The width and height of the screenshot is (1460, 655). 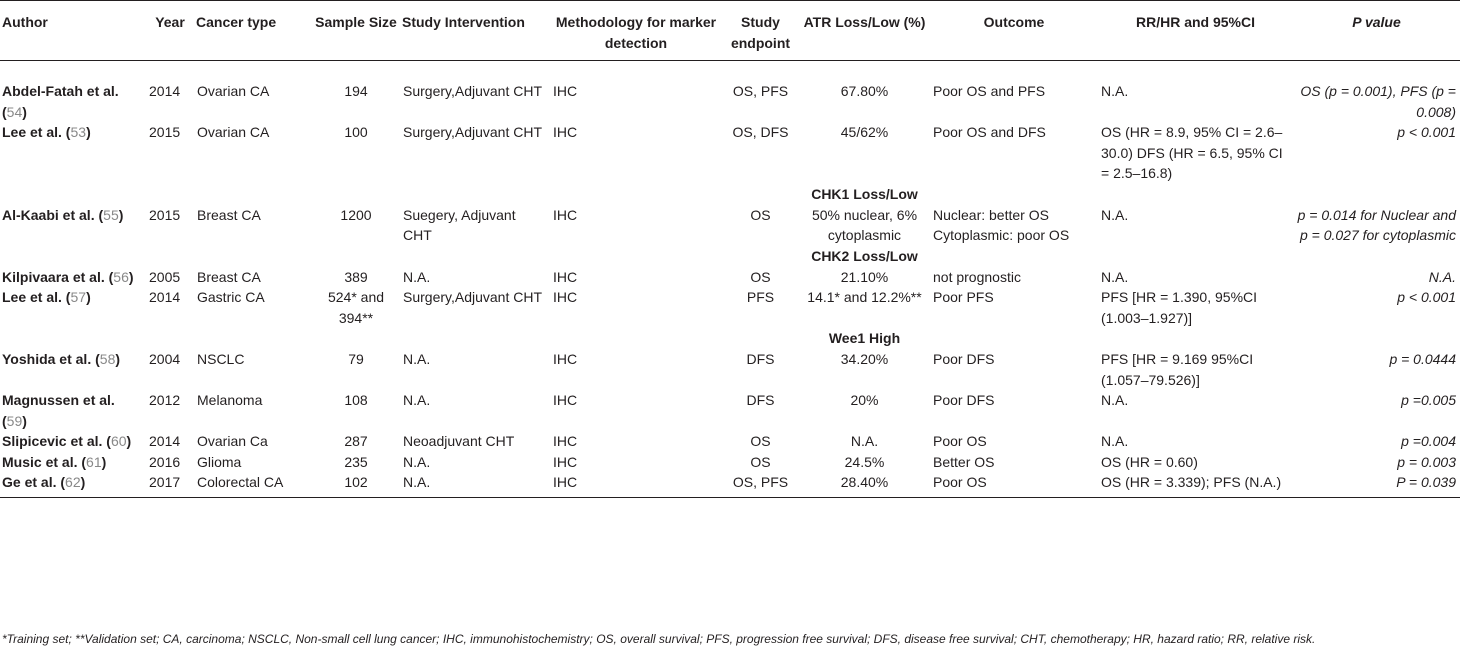 What do you see at coordinates (475, 30) in the screenshot?
I see `header-study-intervention: Study Intervention` at bounding box center [475, 30].